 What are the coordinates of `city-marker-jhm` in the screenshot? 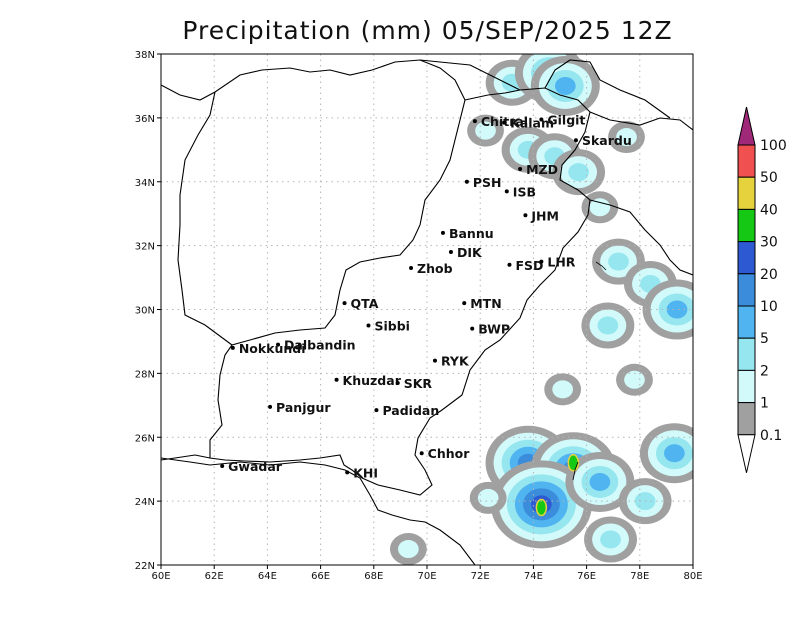 It's located at (525, 215).